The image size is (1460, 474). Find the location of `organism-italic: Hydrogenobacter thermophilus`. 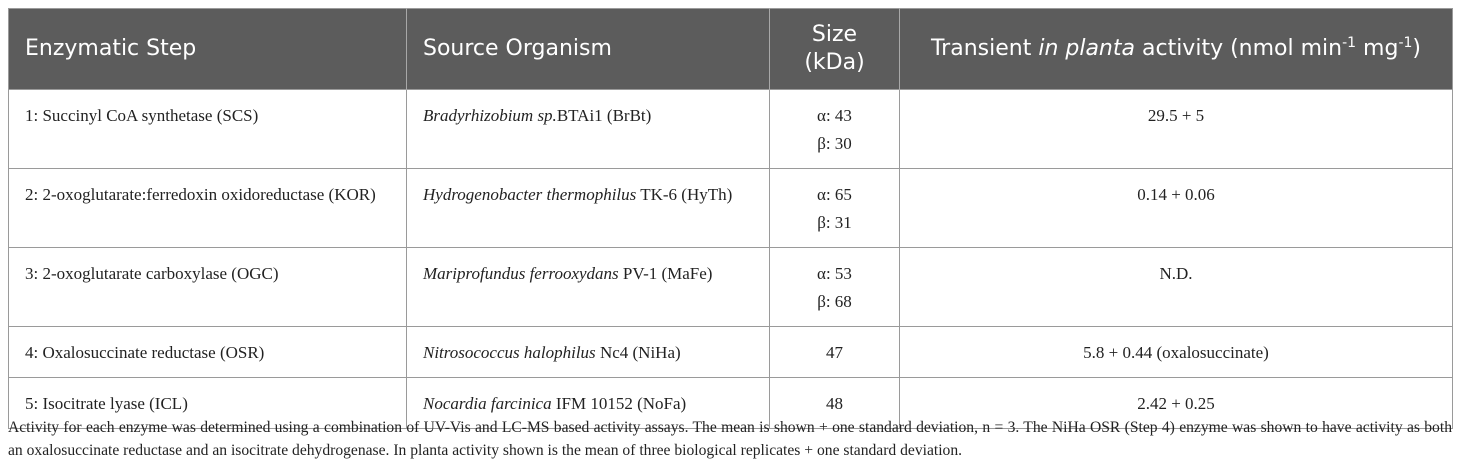

organism-italic: Hydrogenobacter thermophilus is located at coordinates (530, 194).